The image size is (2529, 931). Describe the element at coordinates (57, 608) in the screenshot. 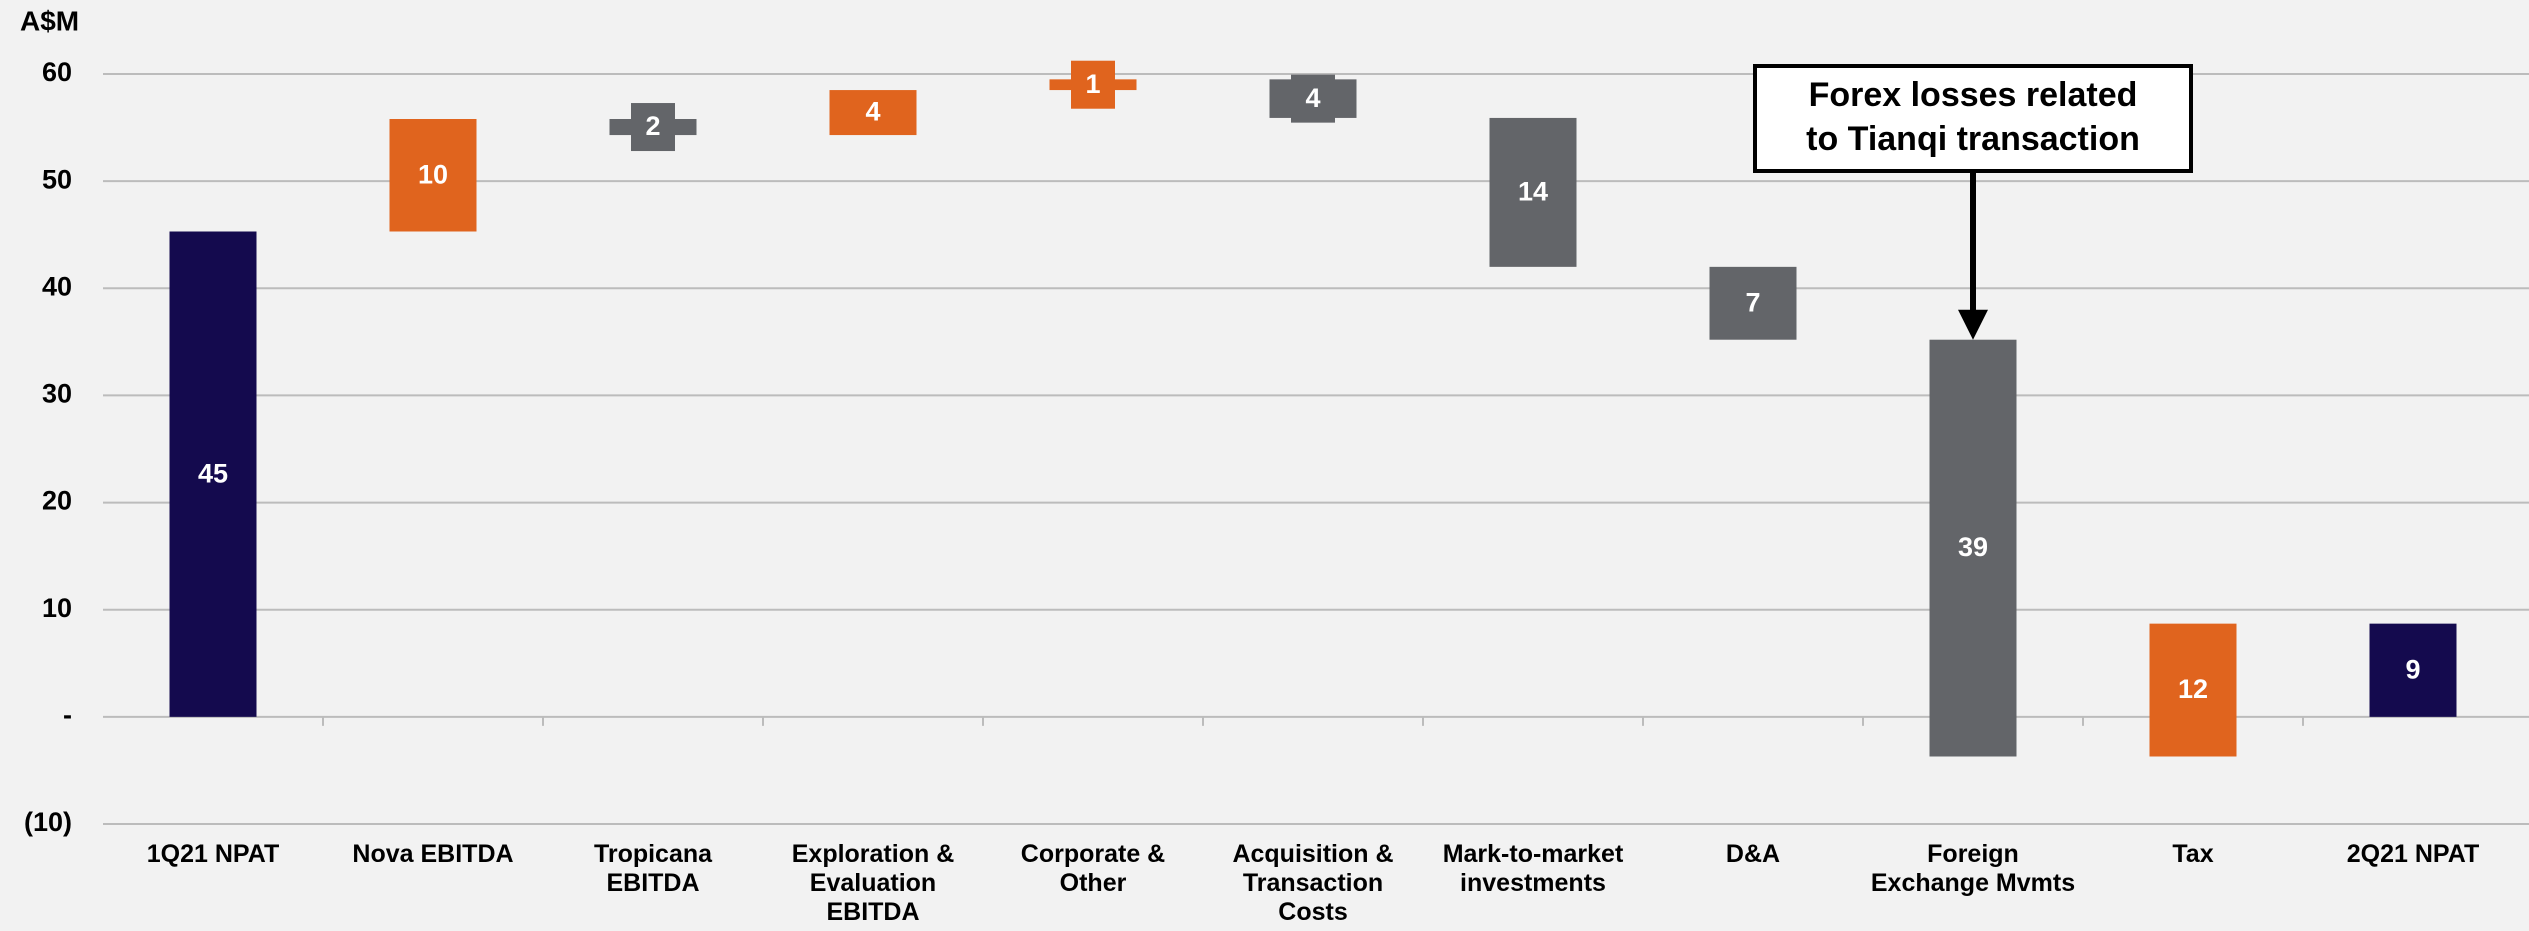

I see `y-tick-label: 10` at that location.